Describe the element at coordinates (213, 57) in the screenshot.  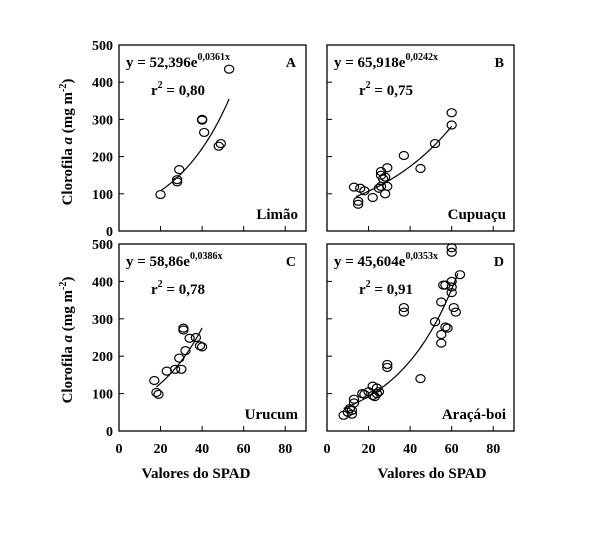
I see `equation-exponent: 0,0361x` at that location.